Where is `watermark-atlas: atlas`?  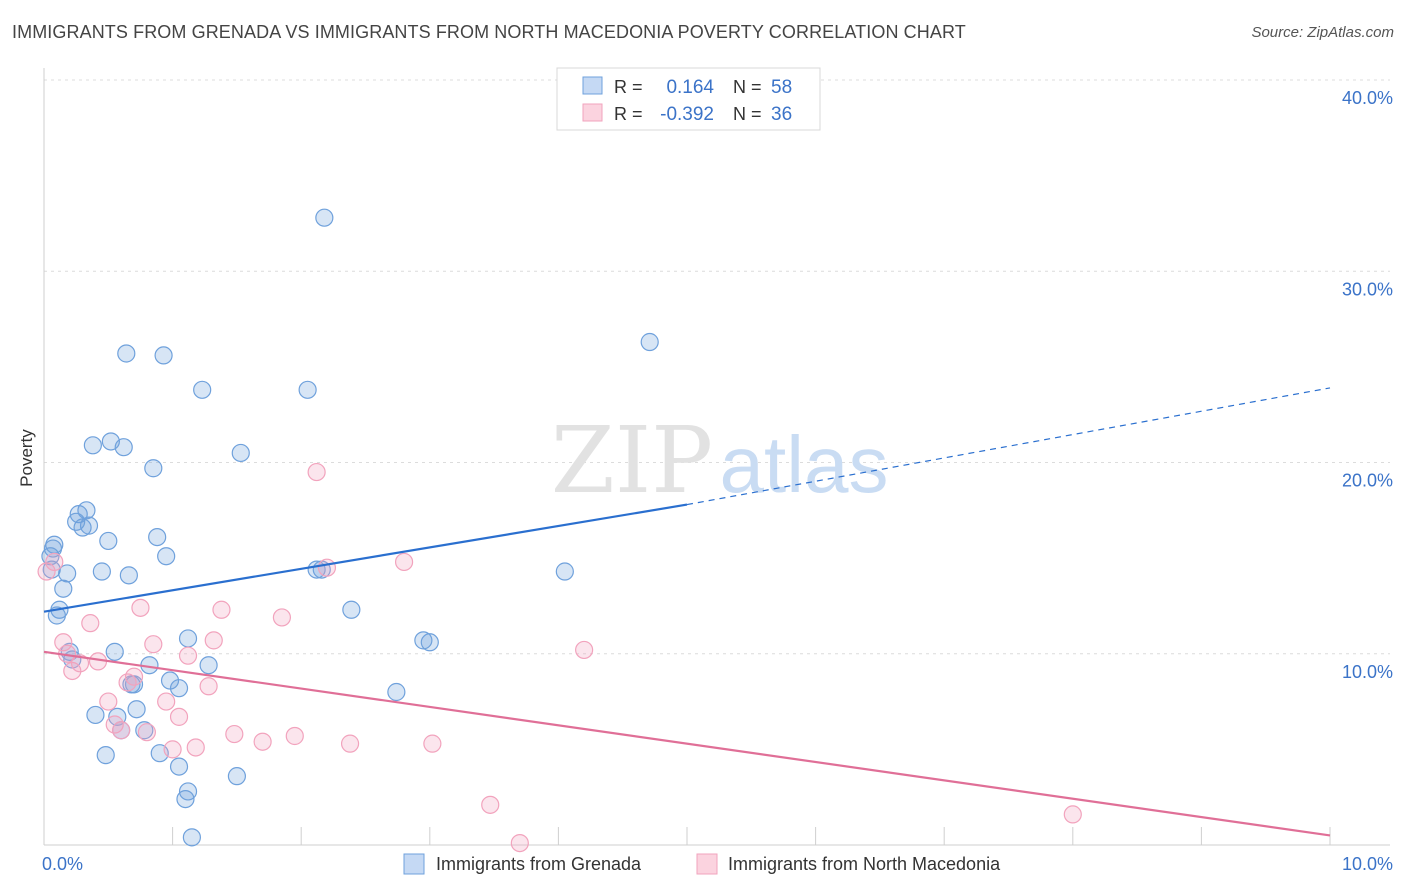
watermark-atlas: atlas is located at coordinates (804, 464).